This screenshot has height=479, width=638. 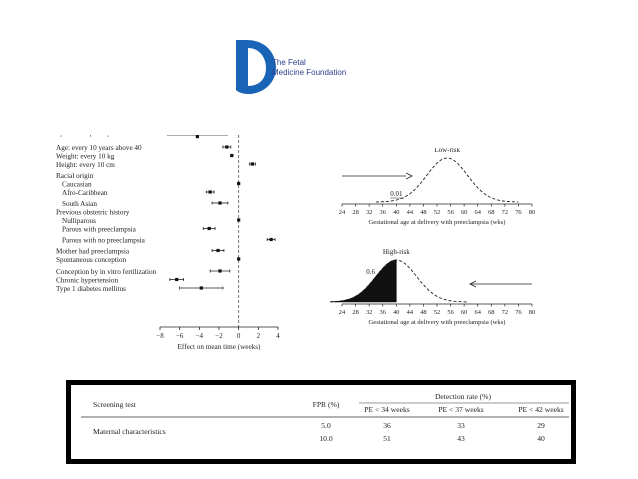 What do you see at coordinates (85, 157) in the screenshot?
I see `row-label: Weight: every 10 kg` at bounding box center [85, 157].